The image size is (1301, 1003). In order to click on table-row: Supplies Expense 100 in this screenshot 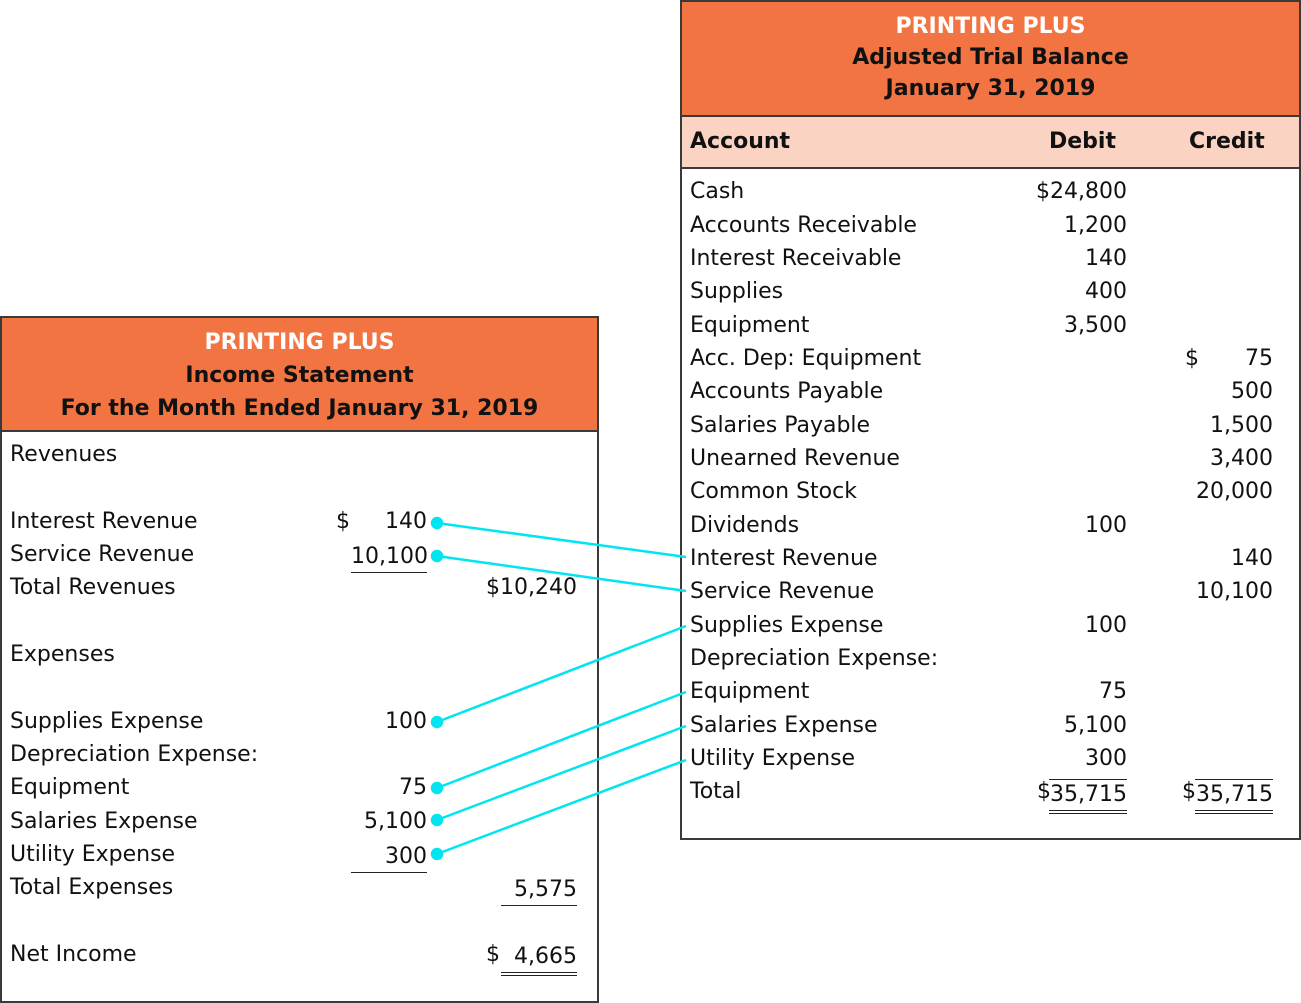, I will do `click(908, 625)`.